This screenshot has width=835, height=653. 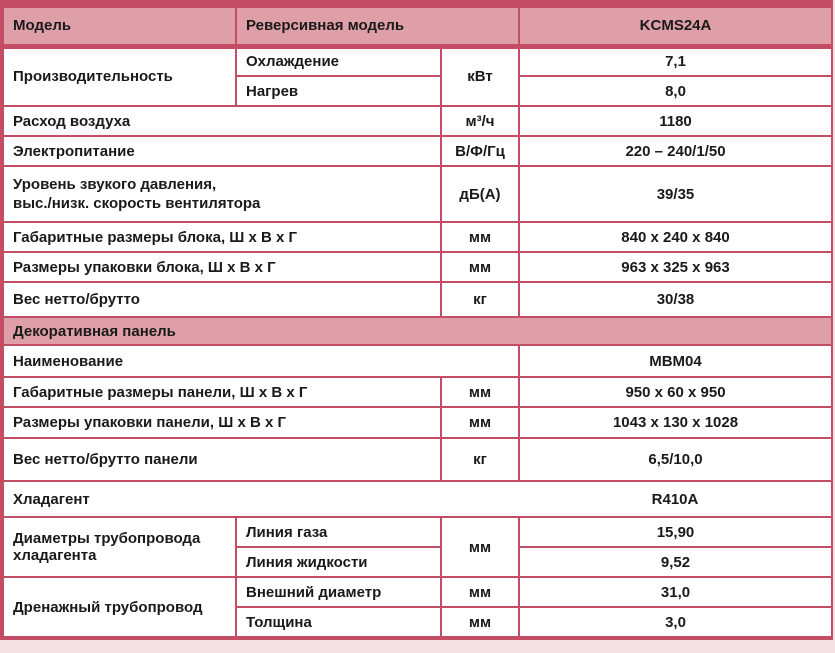 I want to click on sound-pressure-label-line1: Уровень звукого давления,, so click(x=115, y=184).